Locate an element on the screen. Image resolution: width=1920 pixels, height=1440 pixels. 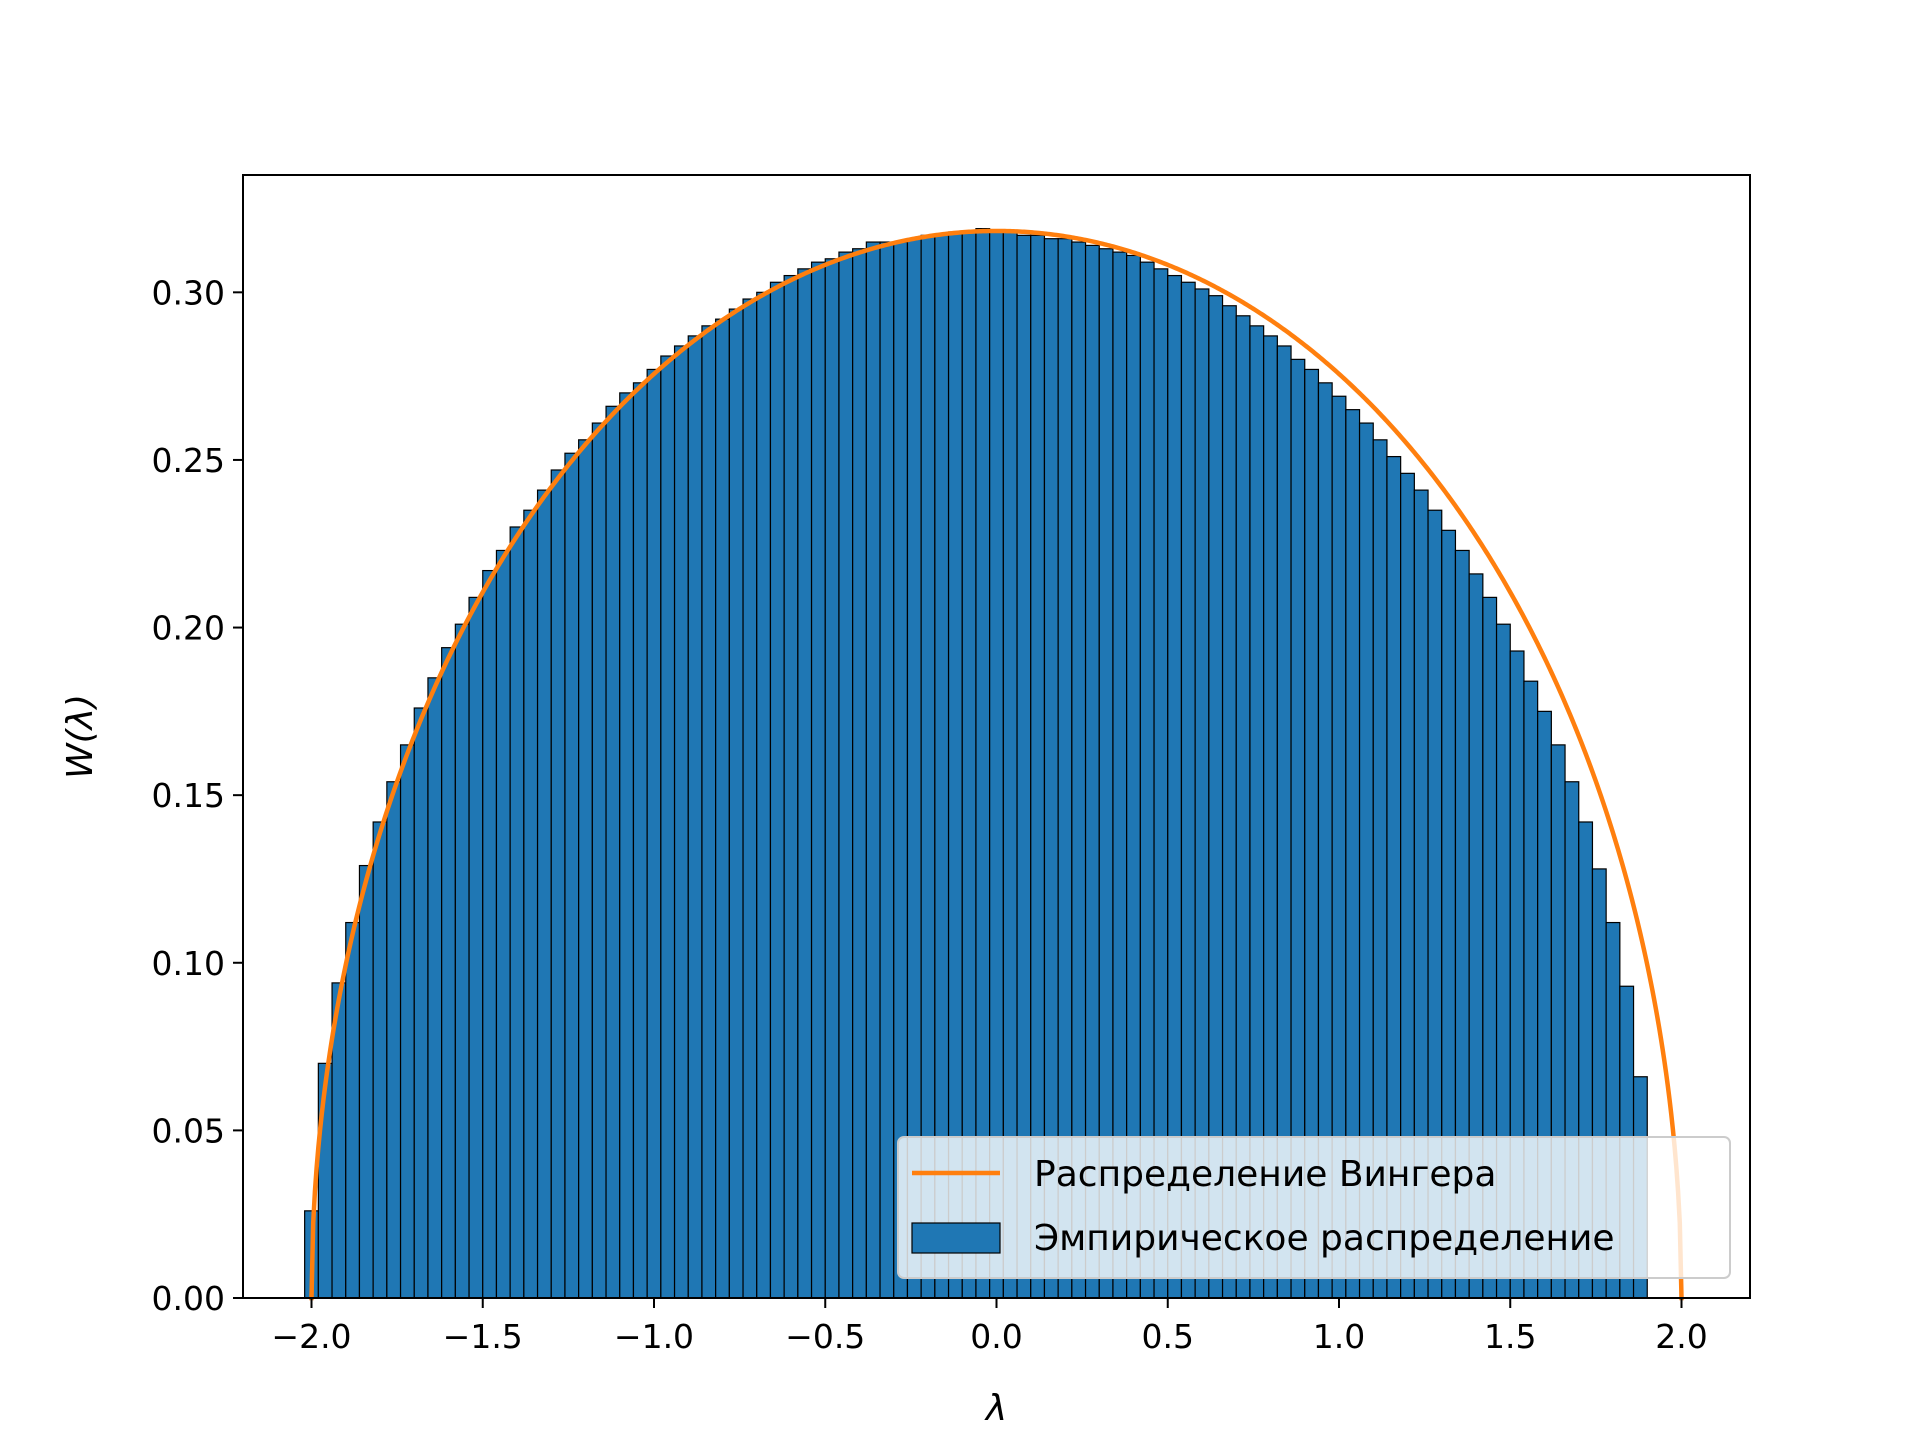
x-tick-label: 1.0 is located at coordinates (1339, 1336).